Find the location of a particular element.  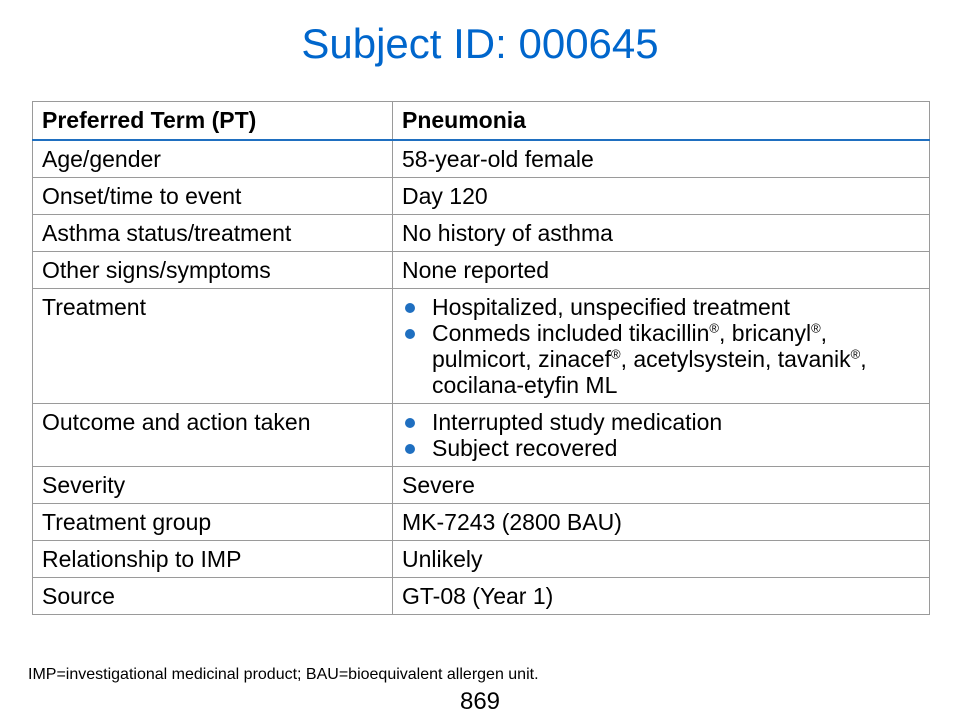

row-label: Onset/time to event is located at coordinates (212, 196).